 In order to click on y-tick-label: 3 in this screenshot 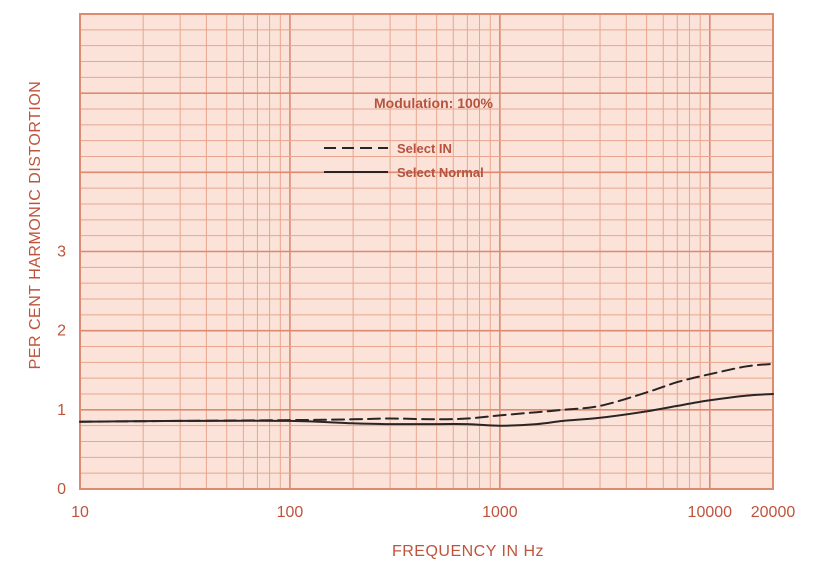, I will do `click(61, 252)`.